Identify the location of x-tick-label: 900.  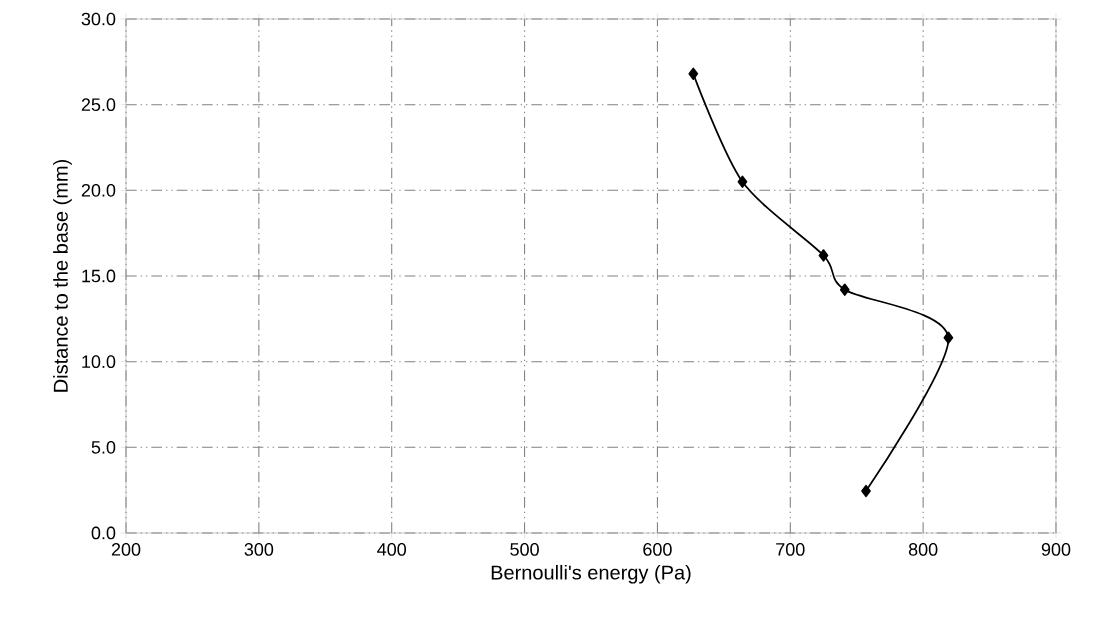
(1056, 549).